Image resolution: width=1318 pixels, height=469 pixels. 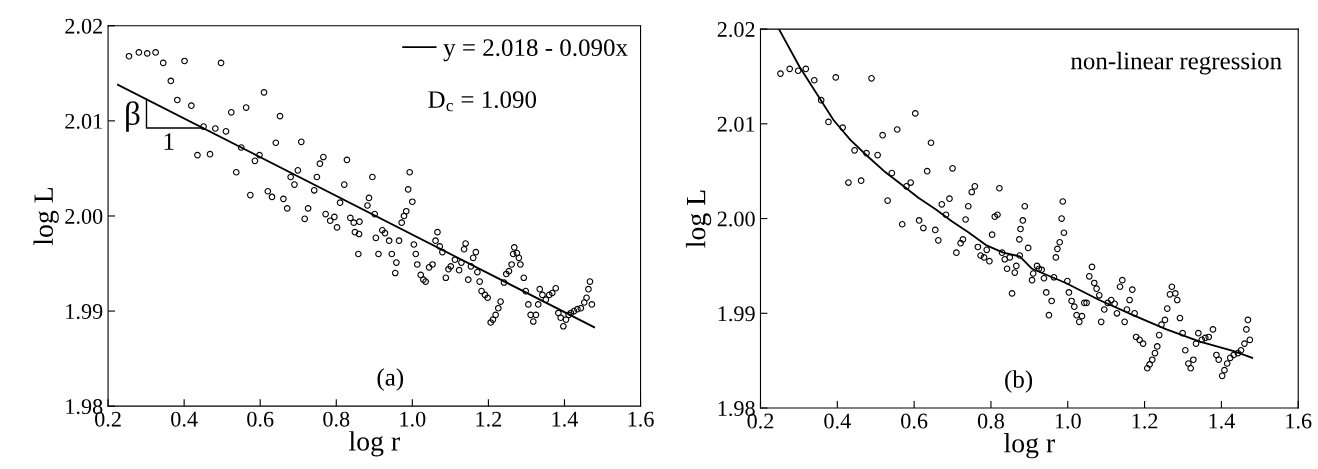 What do you see at coordinates (535, 50) in the screenshot?
I see `legend-label: y = 2.018 - 0.090x` at bounding box center [535, 50].